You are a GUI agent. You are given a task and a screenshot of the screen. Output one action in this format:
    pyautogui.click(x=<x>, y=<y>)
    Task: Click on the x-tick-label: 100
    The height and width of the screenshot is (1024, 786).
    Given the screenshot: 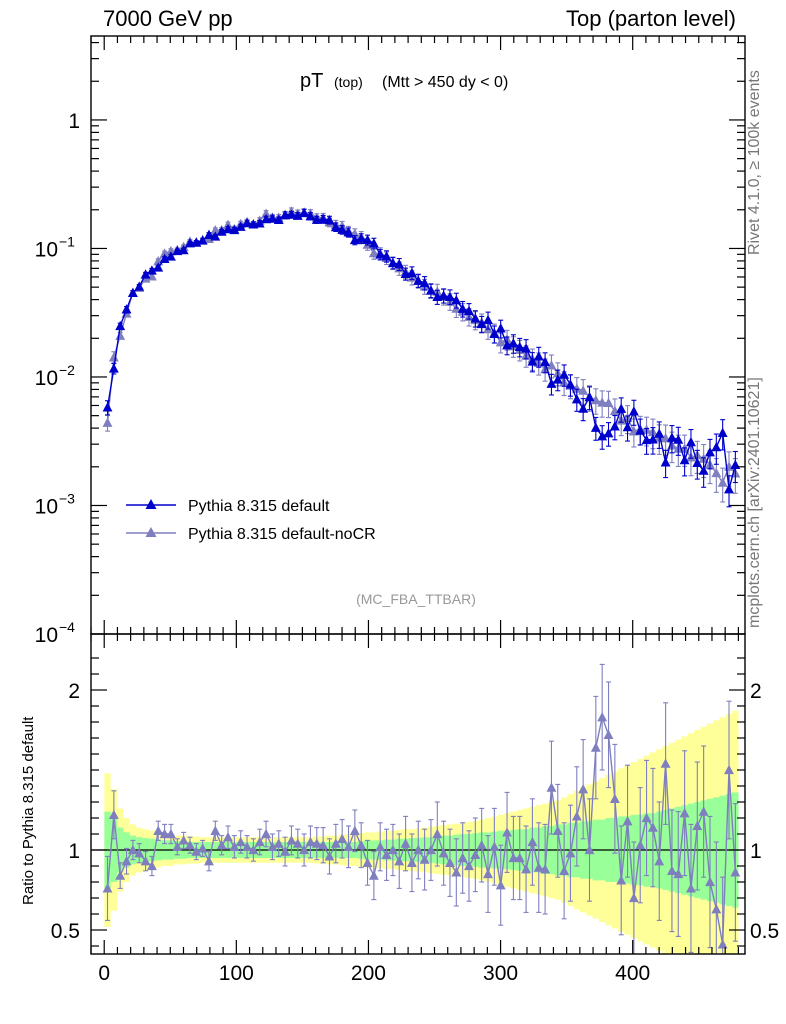 What is the action you would take?
    pyautogui.click(x=236, y=973)
    